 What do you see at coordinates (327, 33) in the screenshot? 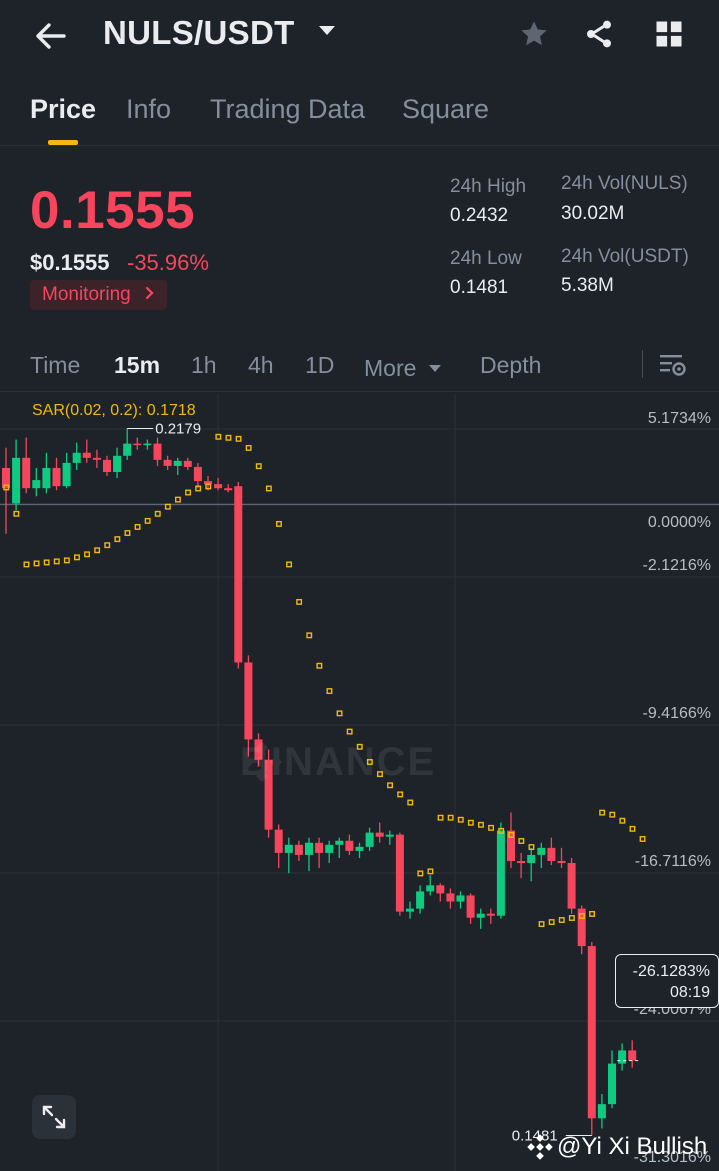
I see `caret-down-icon` at bounding box center [327, 33].